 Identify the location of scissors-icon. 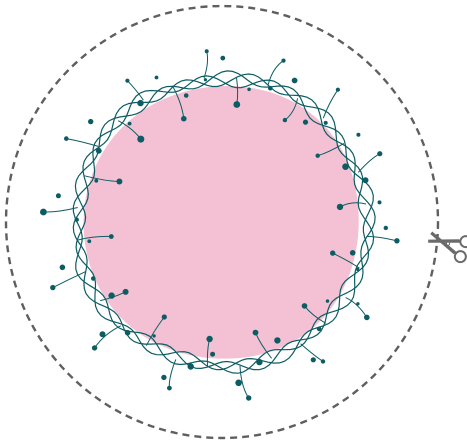
(446, 244).